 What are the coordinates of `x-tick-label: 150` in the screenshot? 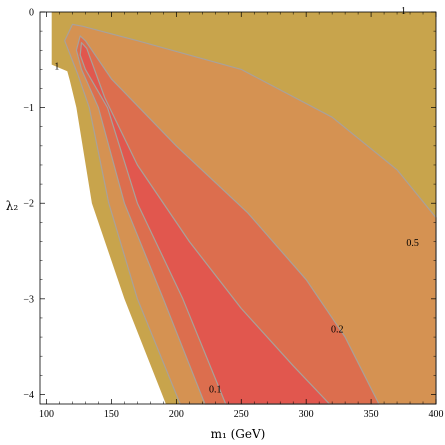 It's located at (111, 414).